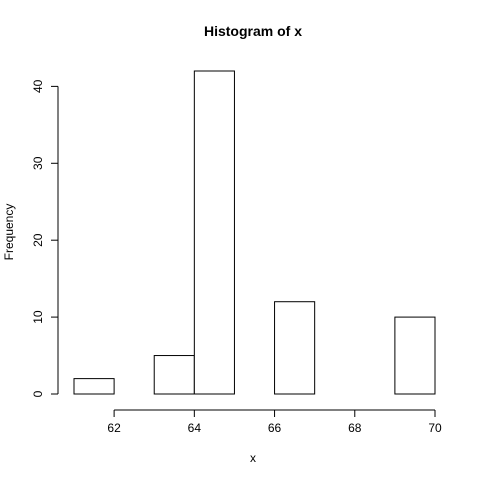 Image resolution: width=480 pixels, height=480 pixels. What do you see at coordinates (38, 163) in the screenshot?
I see `y-tick-label: 30` at bounding box center [38, 163].